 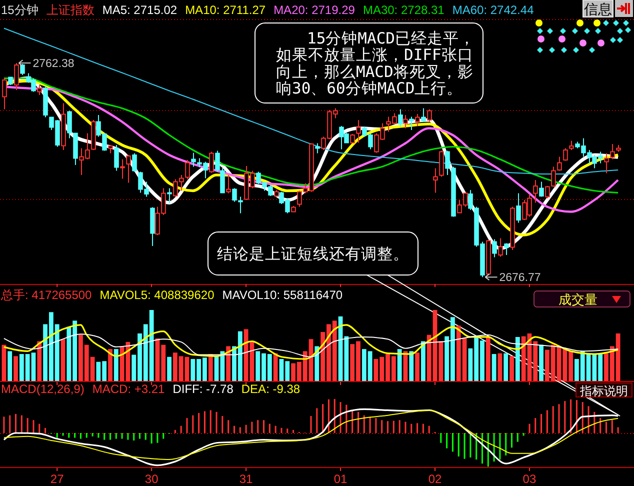 What do you see at coordinates (313, 254) in the screenshot?
I see `annotation: 结论是上证短线还有调整。` at bounding box center [313, 254].